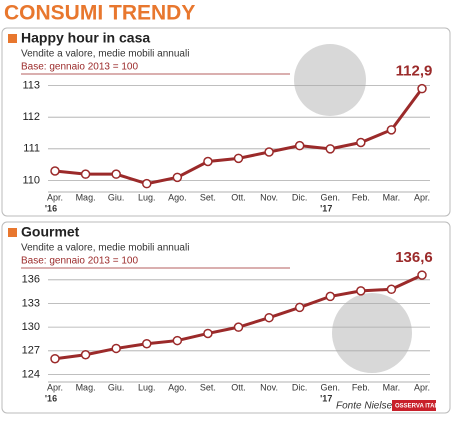 The height and width of the screenshot is (421, 452). What do you see at coordinates (31, 280) in the screenshot?
I see `y-tick-label: 136` at bounding box center [31, 280].